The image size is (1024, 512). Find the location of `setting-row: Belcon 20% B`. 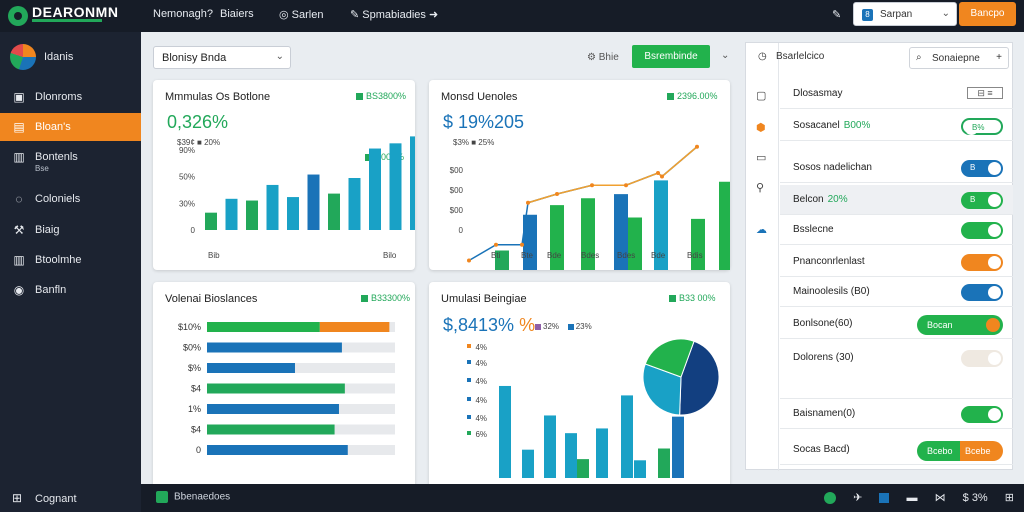

setting-row: Belcon 20% B is located at coordinates (896, 200).